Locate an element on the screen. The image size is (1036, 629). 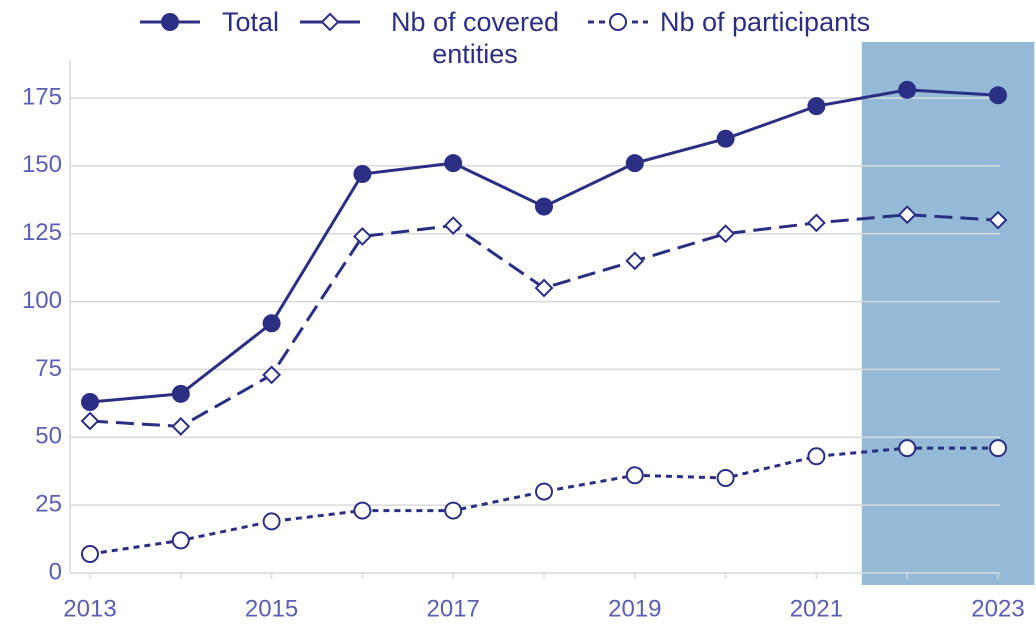
legend-label: Nb of participants is located at coordinates (765, 22).